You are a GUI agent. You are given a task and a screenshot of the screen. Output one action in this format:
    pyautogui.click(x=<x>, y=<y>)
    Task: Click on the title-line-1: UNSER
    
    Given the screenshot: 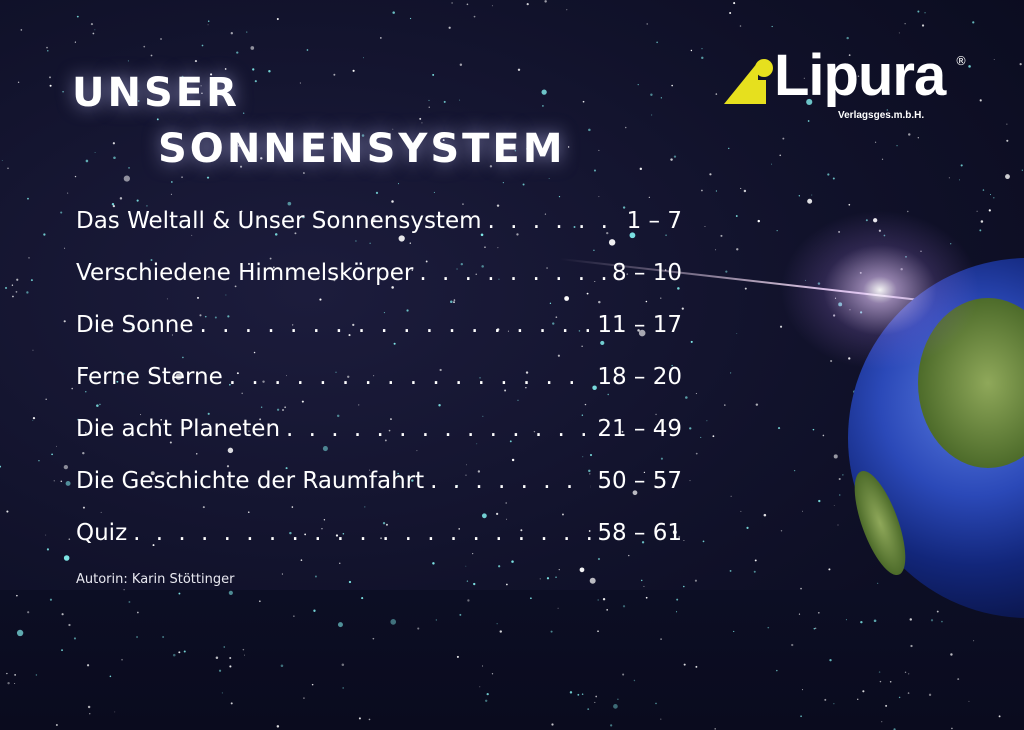 What is the action you would take?
    pyautogui.click(x=156, y=93)
    